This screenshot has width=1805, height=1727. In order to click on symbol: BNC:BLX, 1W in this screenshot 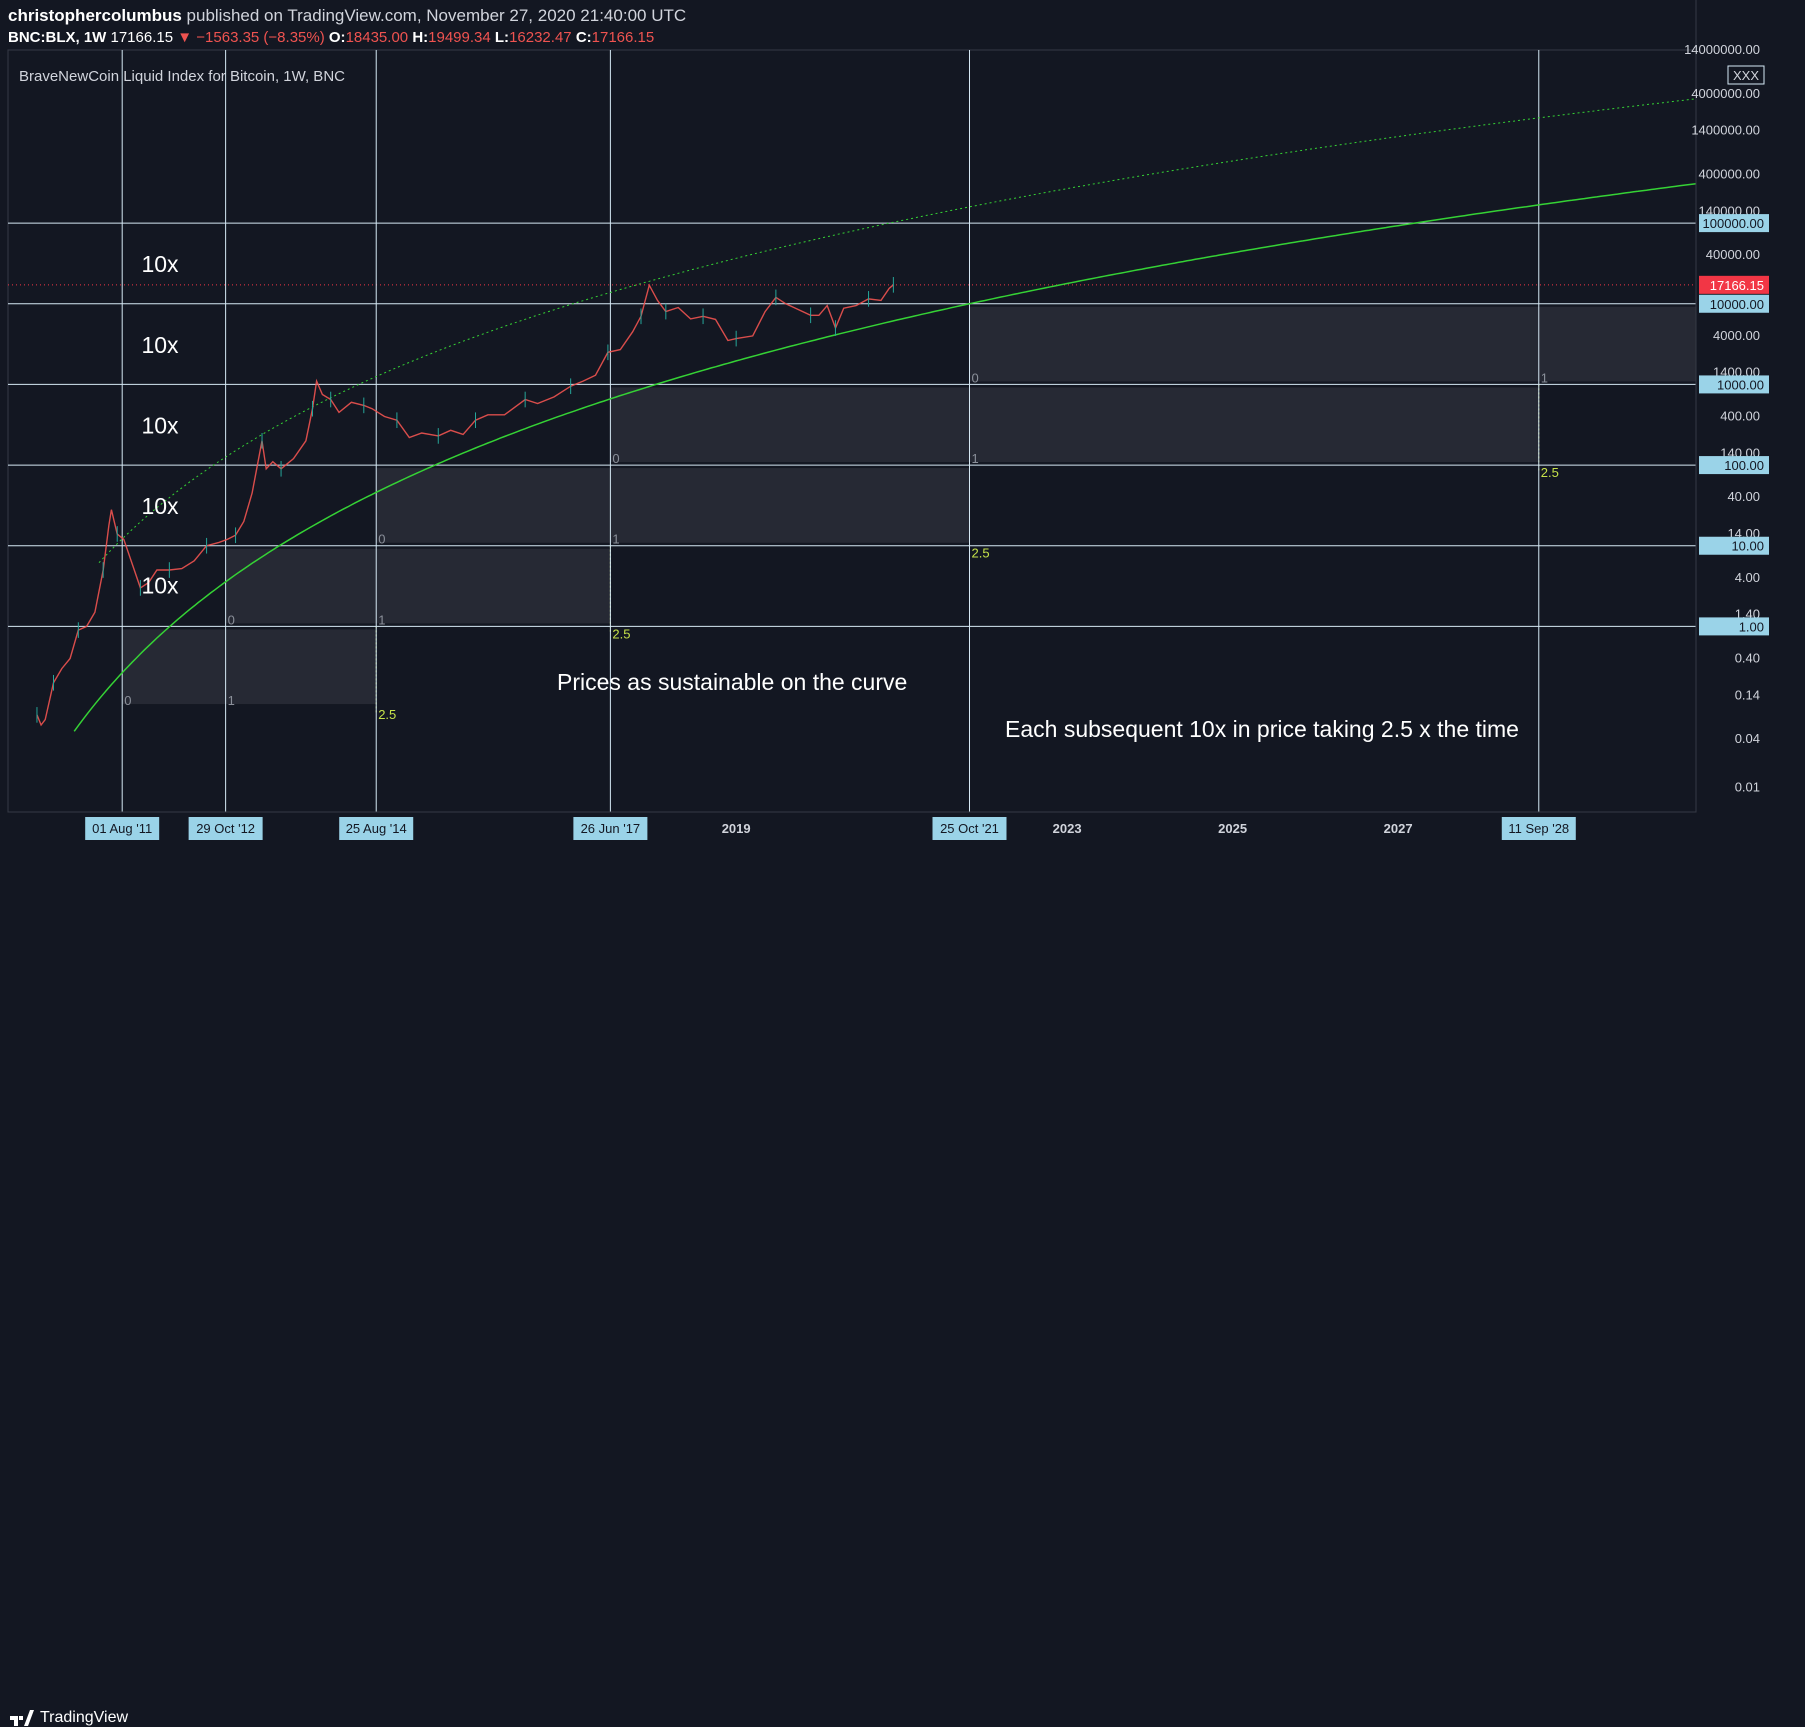, I will do `click(57, 37)`.